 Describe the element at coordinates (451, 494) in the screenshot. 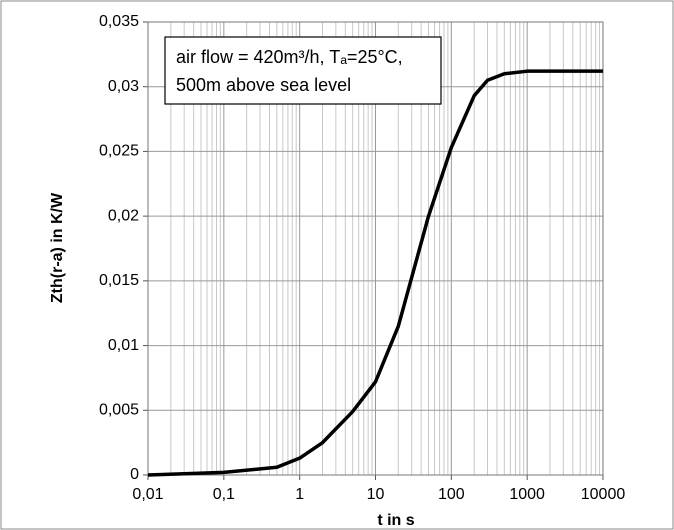

I see `x-tick-label: 100` at that location.